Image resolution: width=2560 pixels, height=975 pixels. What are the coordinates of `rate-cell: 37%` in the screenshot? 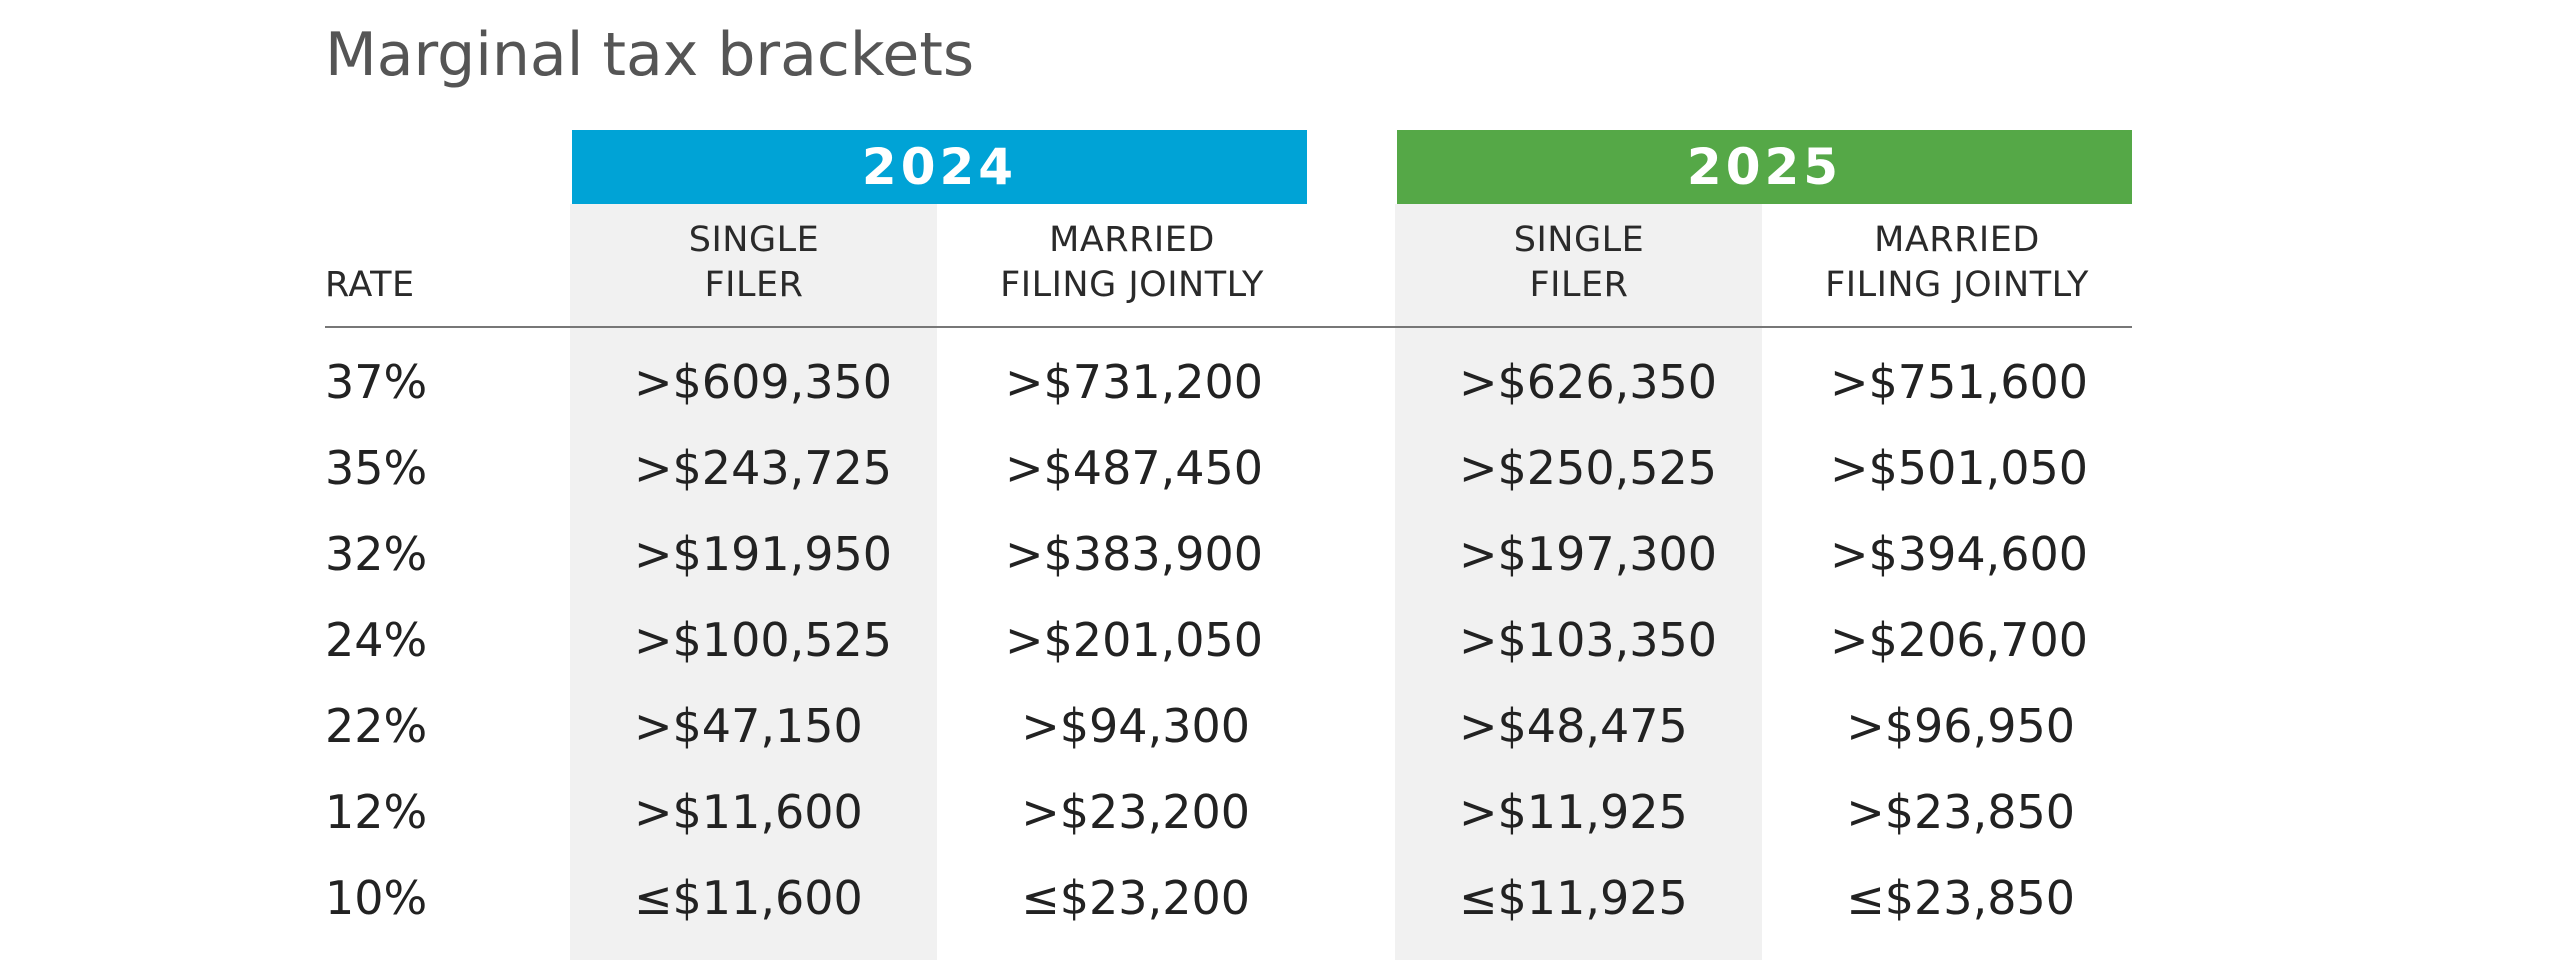 It's located at (376, 382).